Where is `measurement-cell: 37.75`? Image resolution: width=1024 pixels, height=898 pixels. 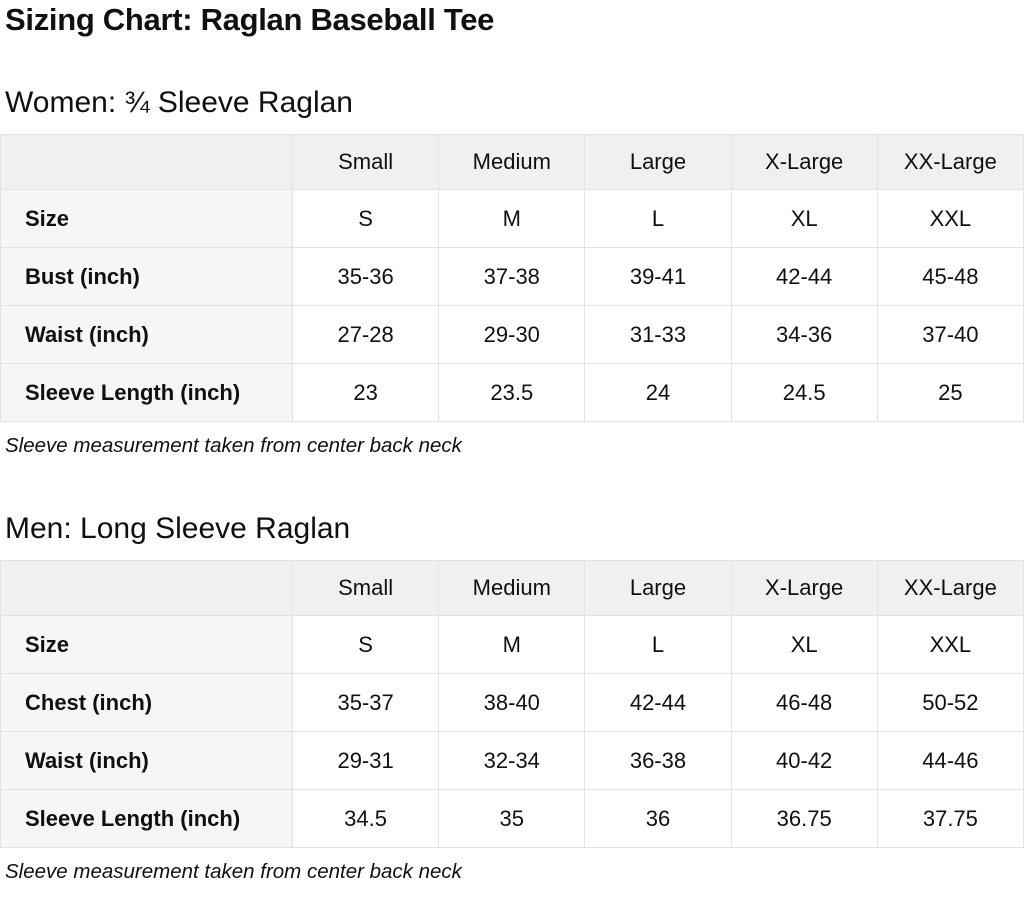 measurement-cell: 37.75 is located at coordinates (950, 818).